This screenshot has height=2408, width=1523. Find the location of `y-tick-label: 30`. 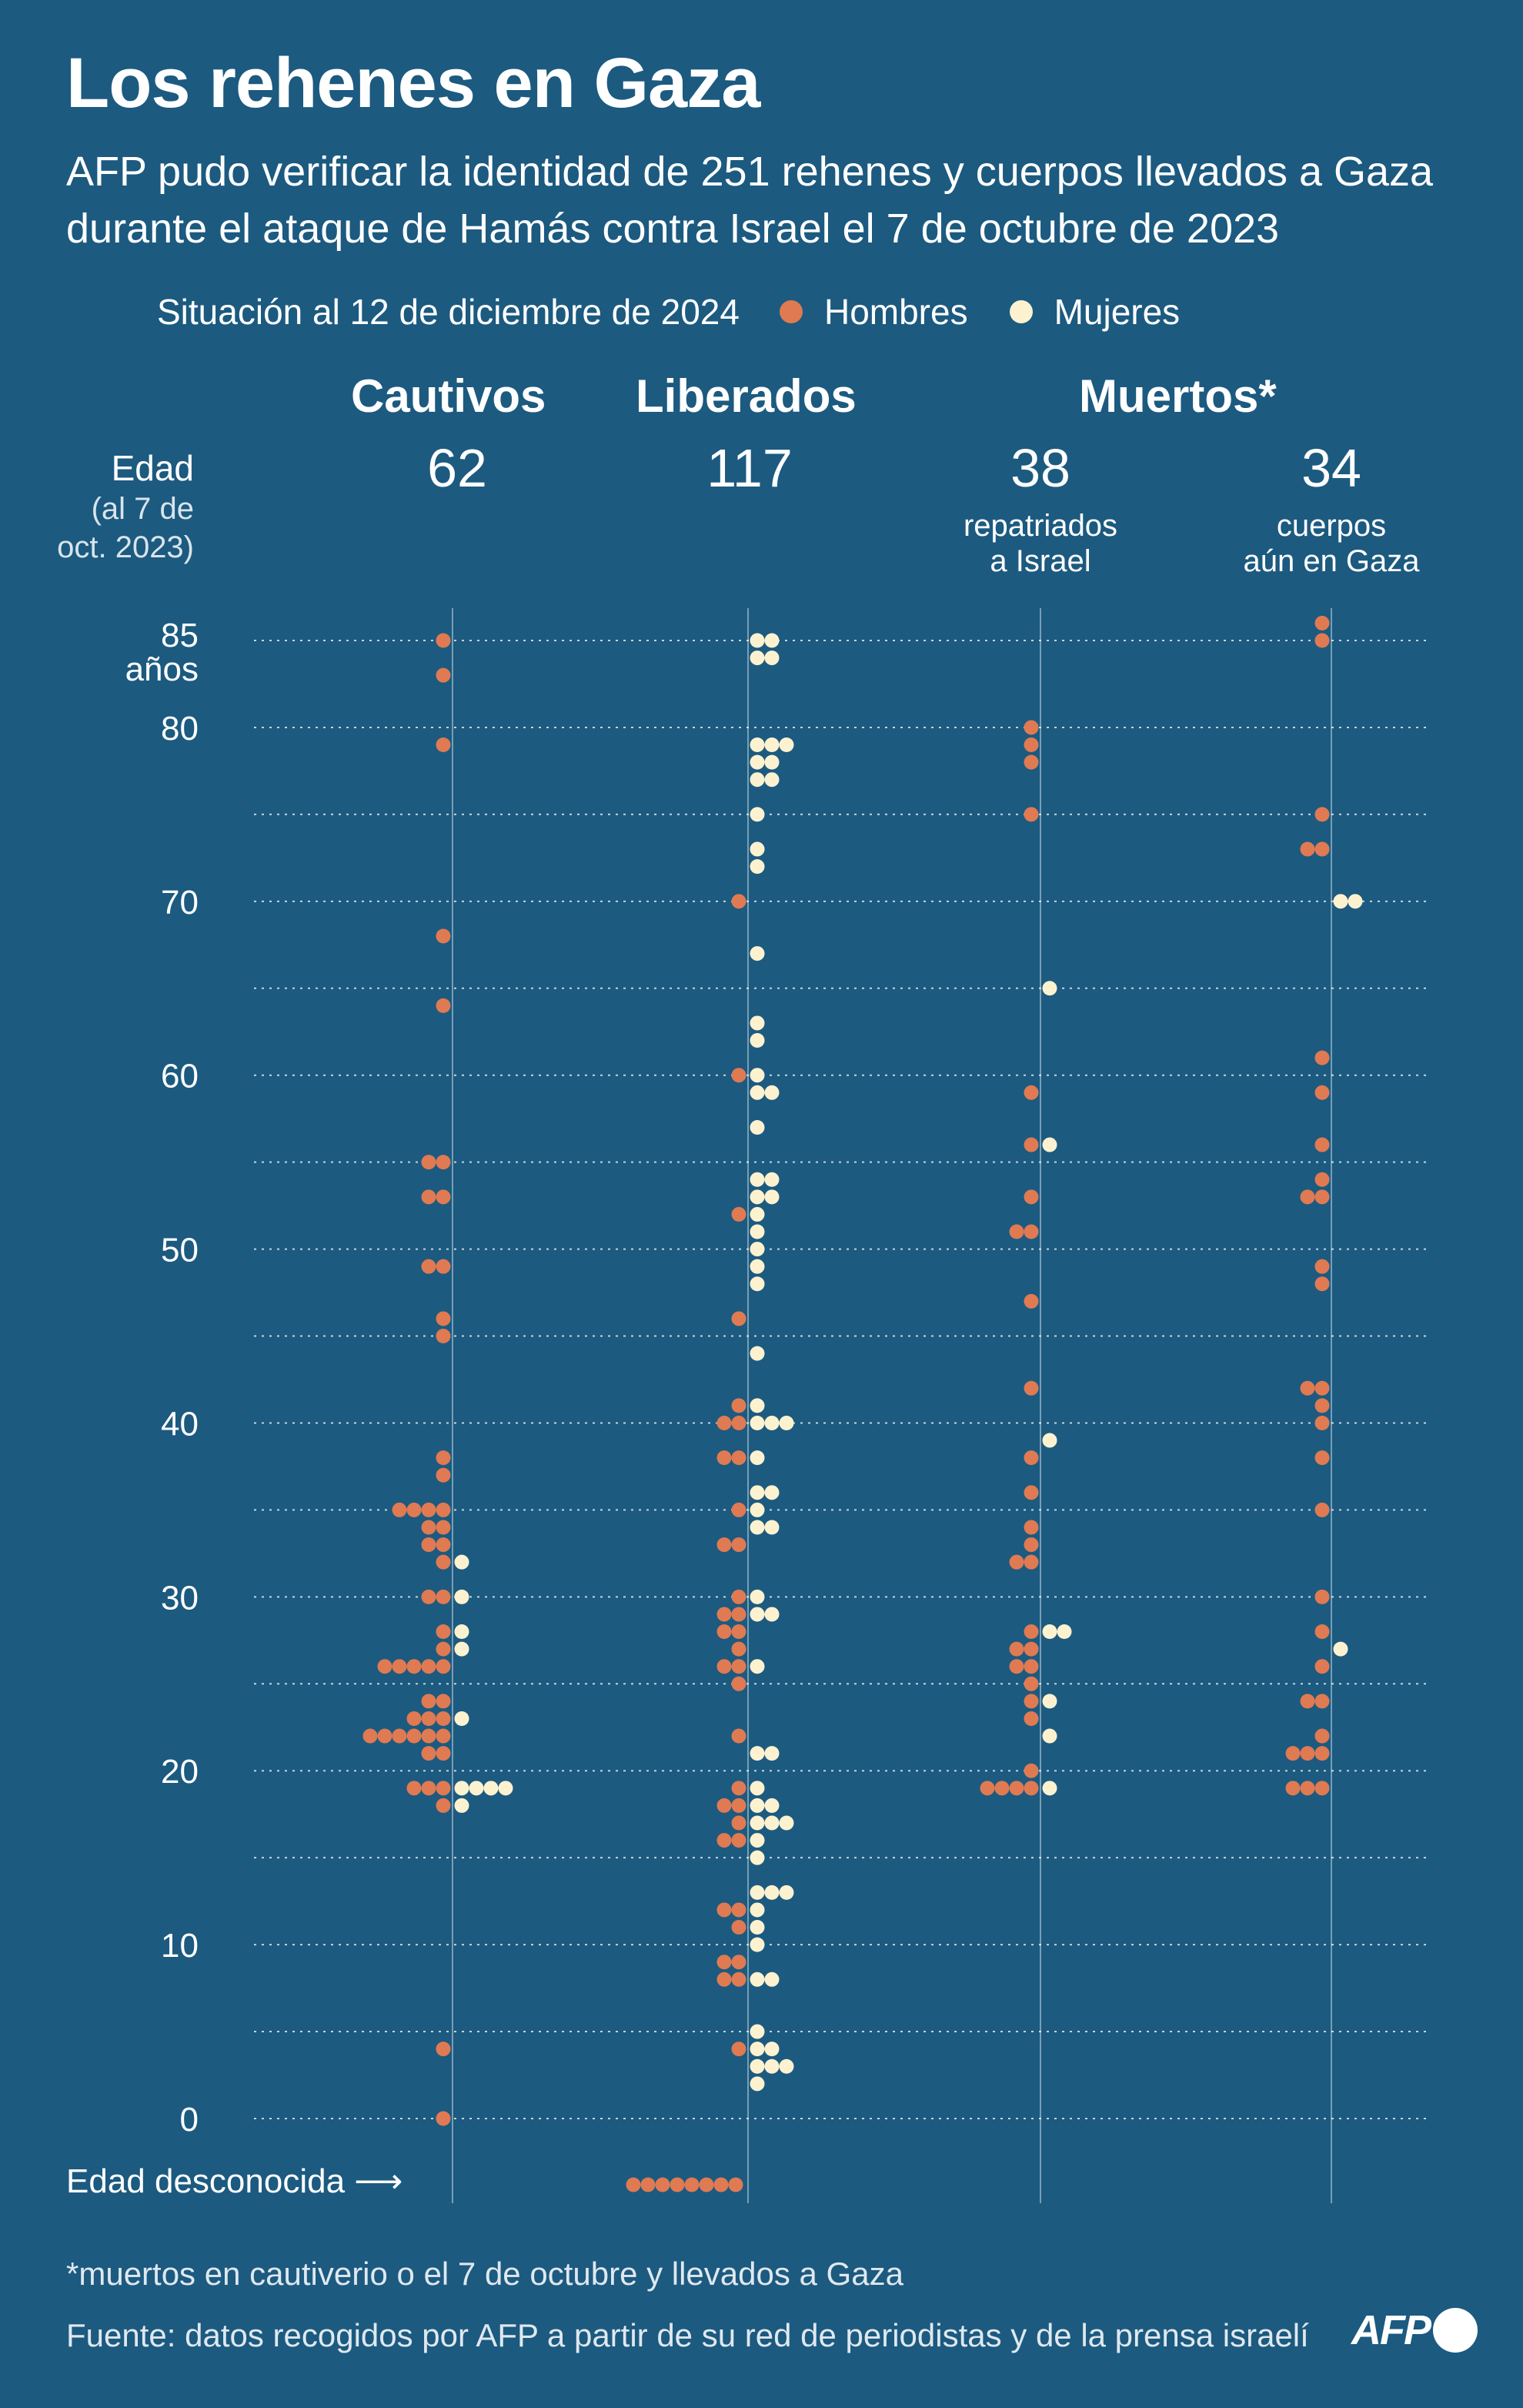

y-tick-label: 30 is located at coordinates (180, 1598).